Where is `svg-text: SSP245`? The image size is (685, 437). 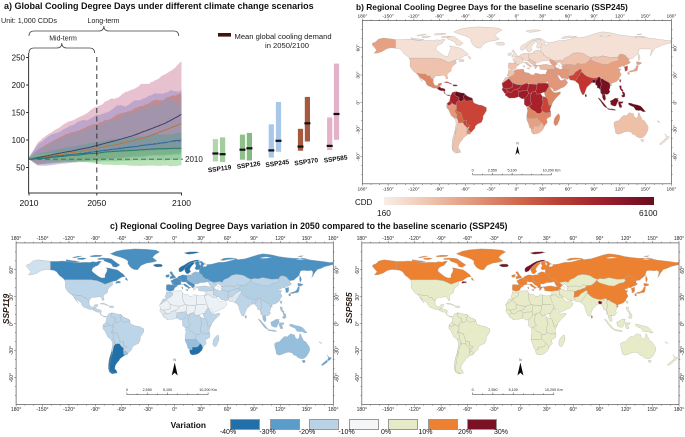 svg-text: SSP245 is located at coordinates (277, 164).